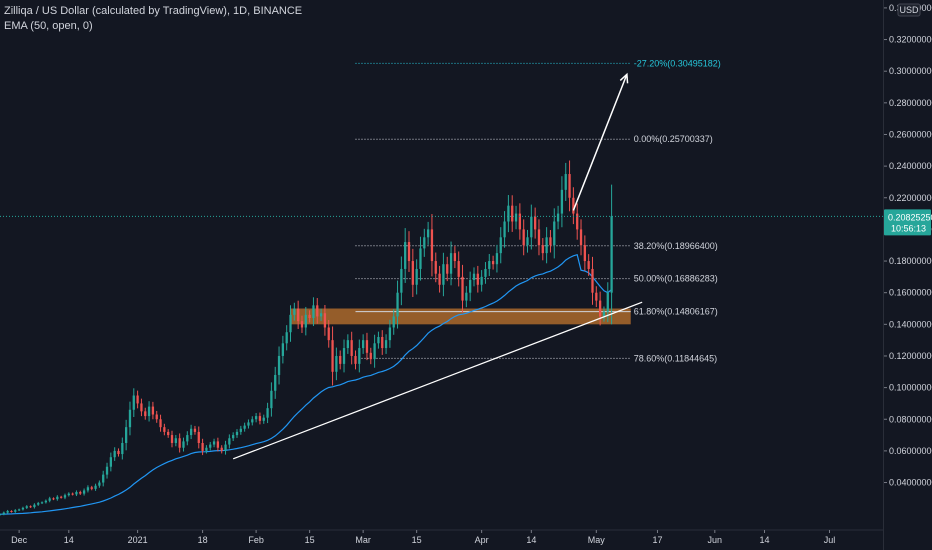 The image size is (932, 550). Describe the element at coordinates (907, 222) in the screenshot. I see `current-price-tag` at that location.